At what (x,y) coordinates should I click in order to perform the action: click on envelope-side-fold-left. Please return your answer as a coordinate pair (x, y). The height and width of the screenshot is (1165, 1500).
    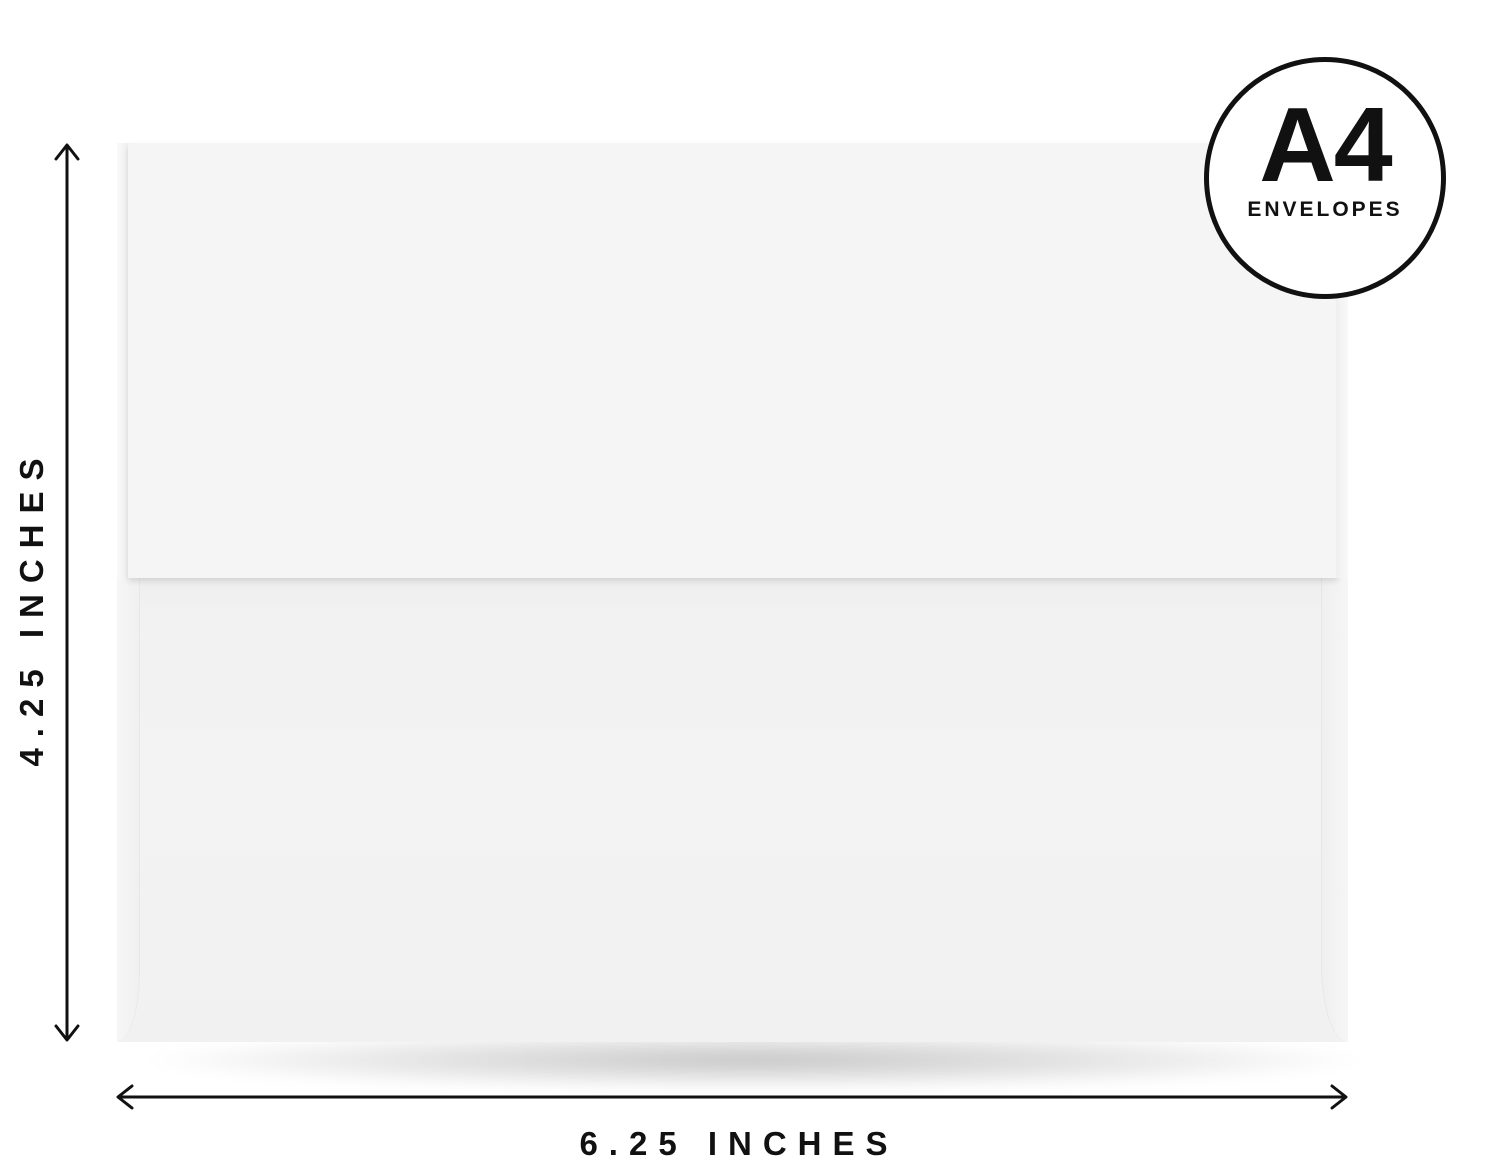
    Looking at the image, I should click on (128, 810).